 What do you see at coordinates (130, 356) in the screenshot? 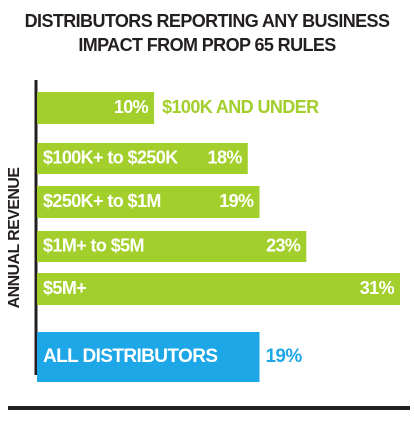
I see `category-label: ALL DISTRIBUTORS` at bounding box center [130, 356].